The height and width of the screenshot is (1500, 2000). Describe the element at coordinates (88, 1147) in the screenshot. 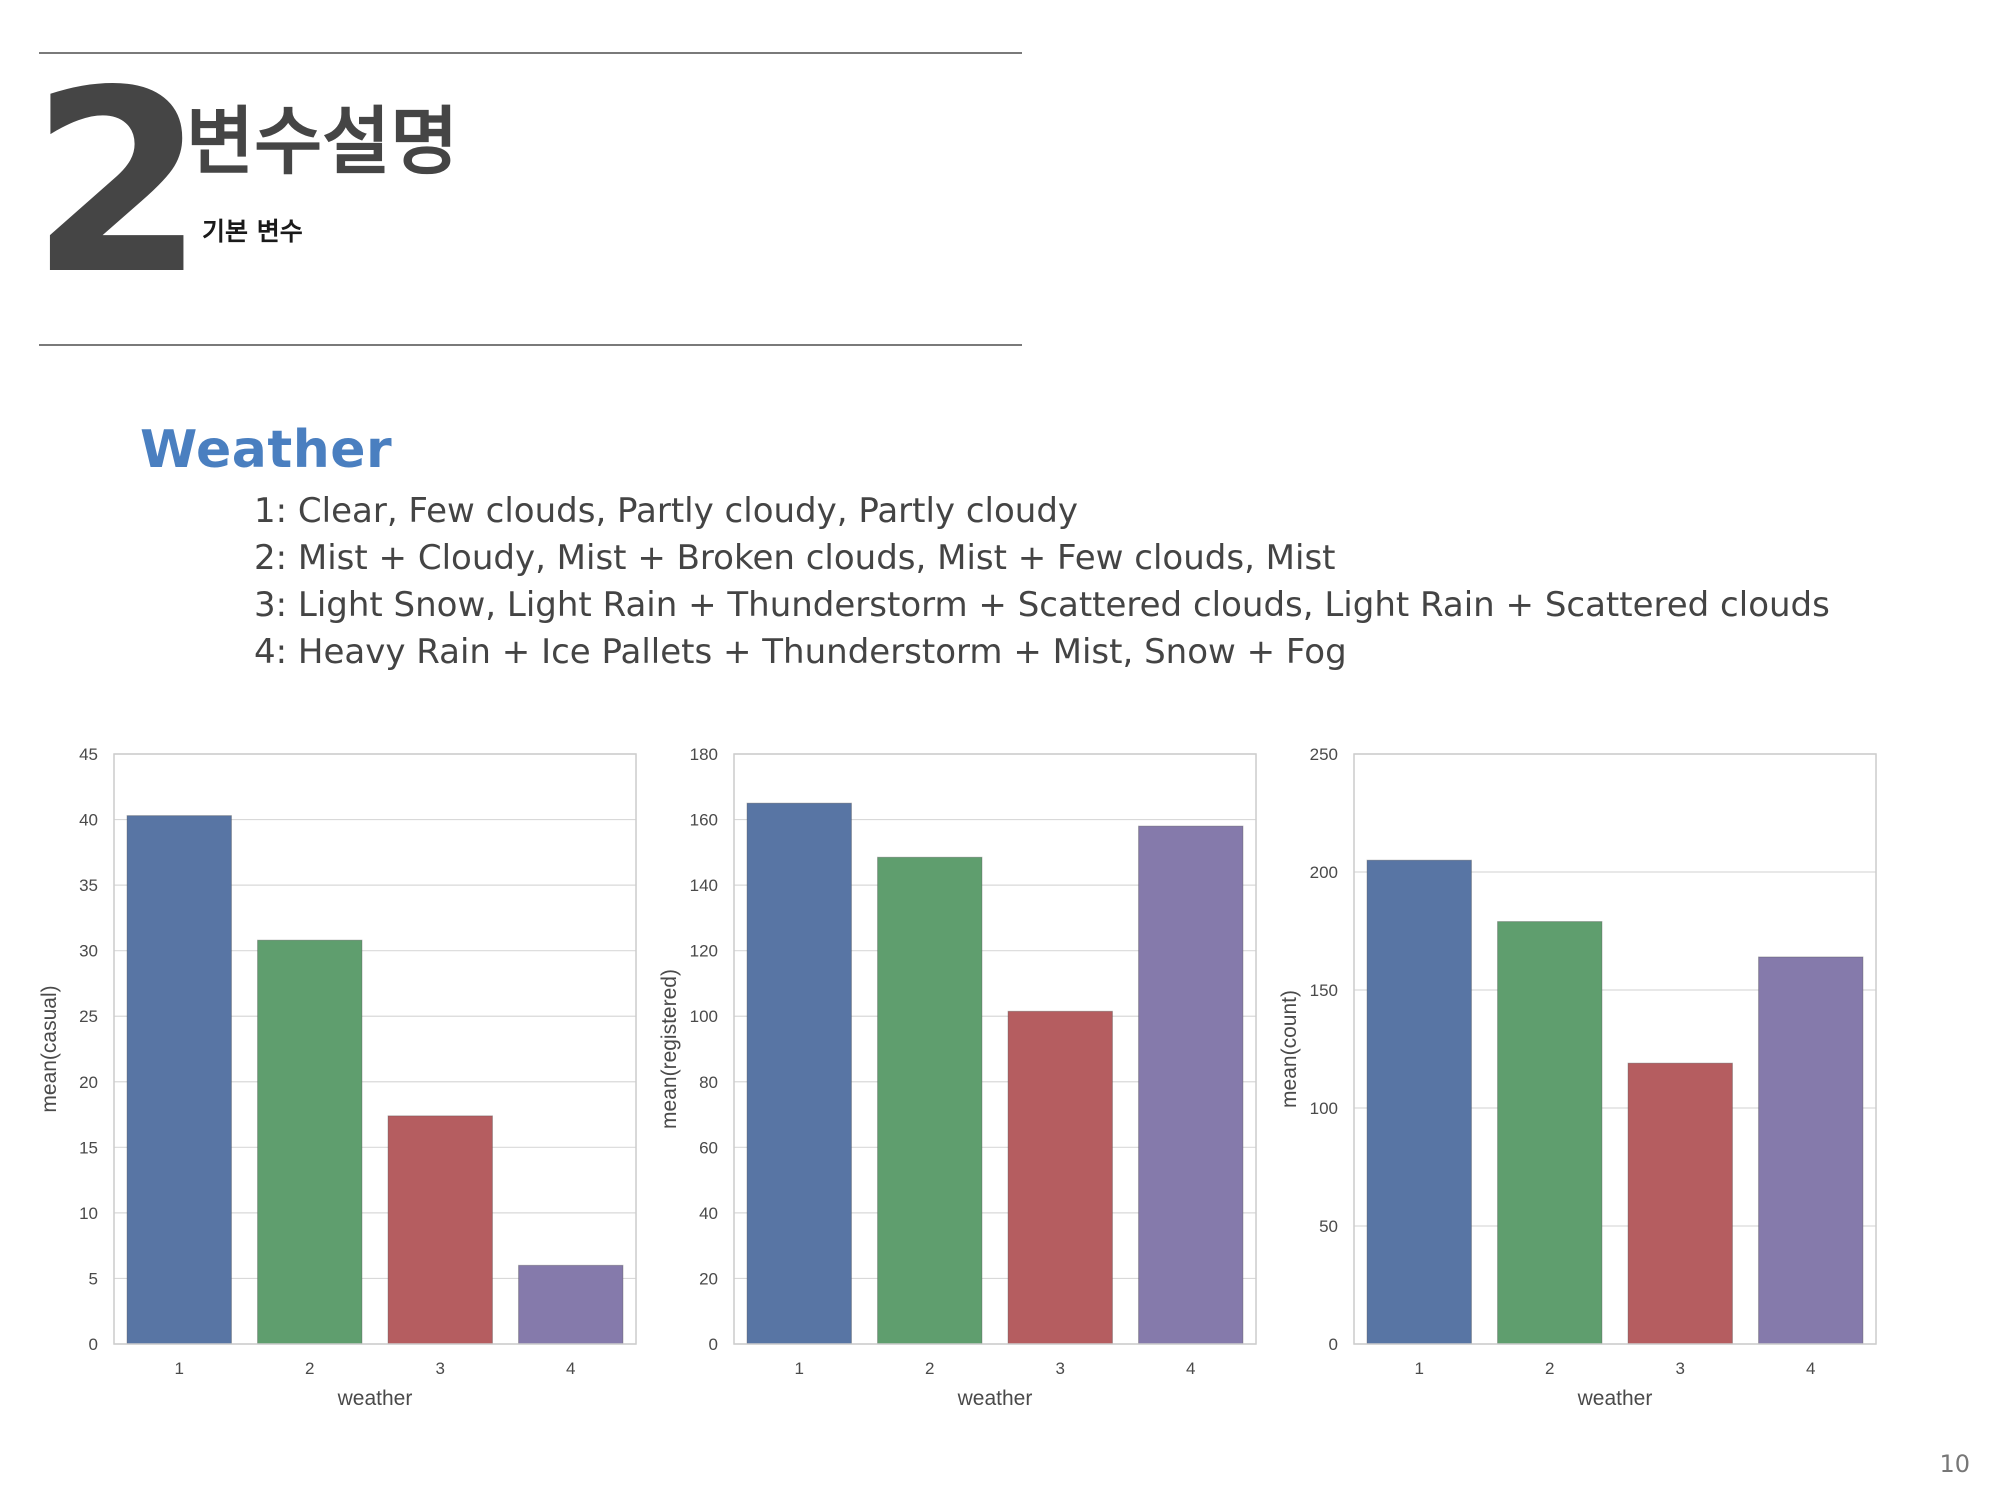

I see `y-tick-label: 15` at that location.